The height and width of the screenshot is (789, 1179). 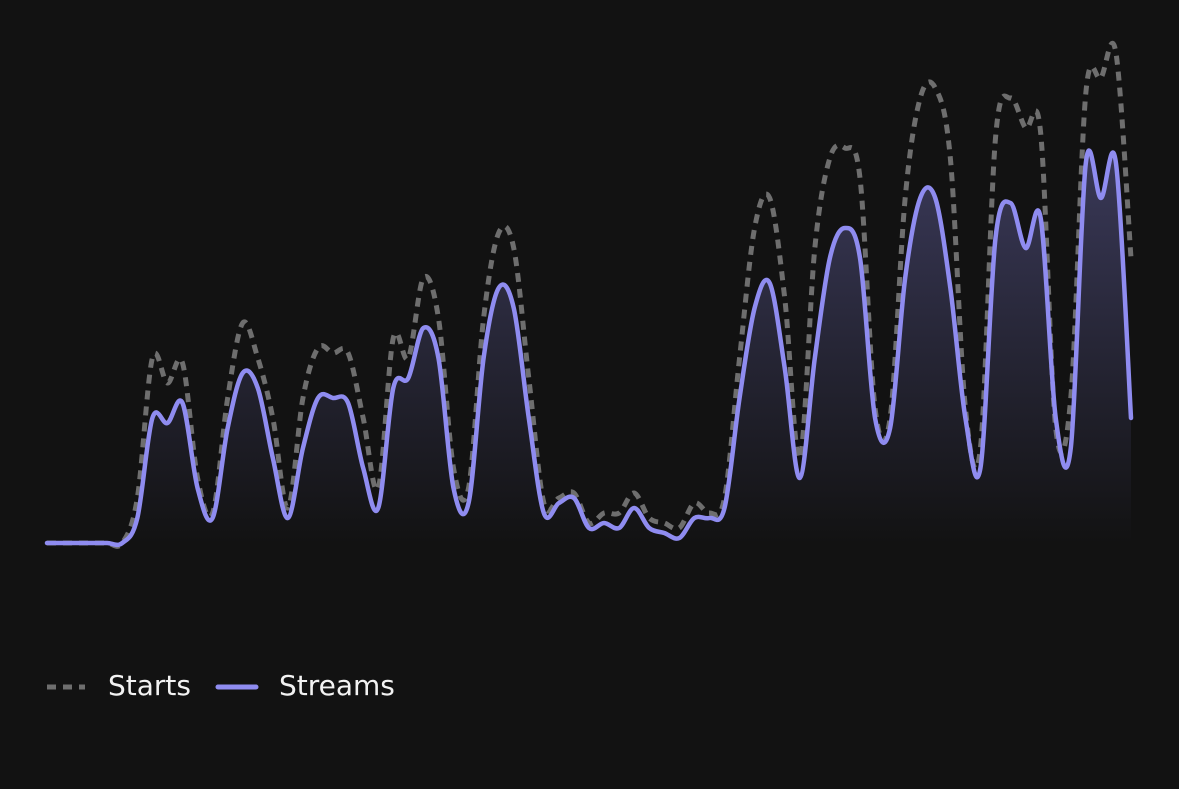 I want to click on legend-label: Streams, so click(x=337, y=685).